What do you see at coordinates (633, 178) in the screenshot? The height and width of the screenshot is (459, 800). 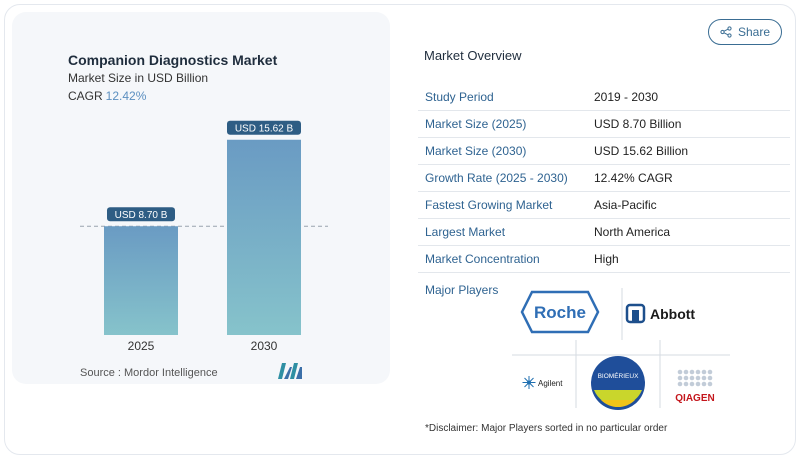 I see `overview-value: 12.42% CAGR` at bounding box center [633, 178].